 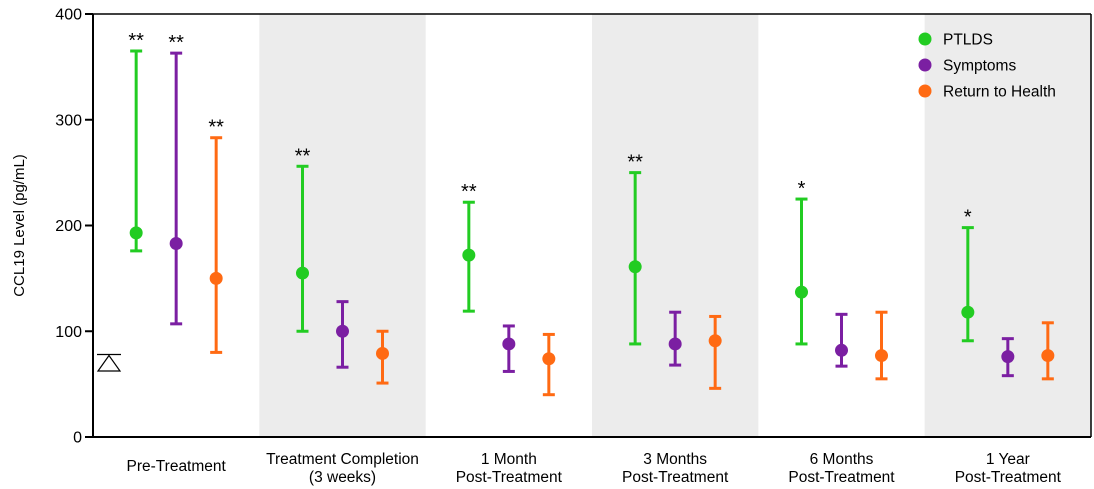 What do you see at coordinates (77, 438) in the screenshot?
I see `y-tick-label: 0` at bounding box center [77, 438].